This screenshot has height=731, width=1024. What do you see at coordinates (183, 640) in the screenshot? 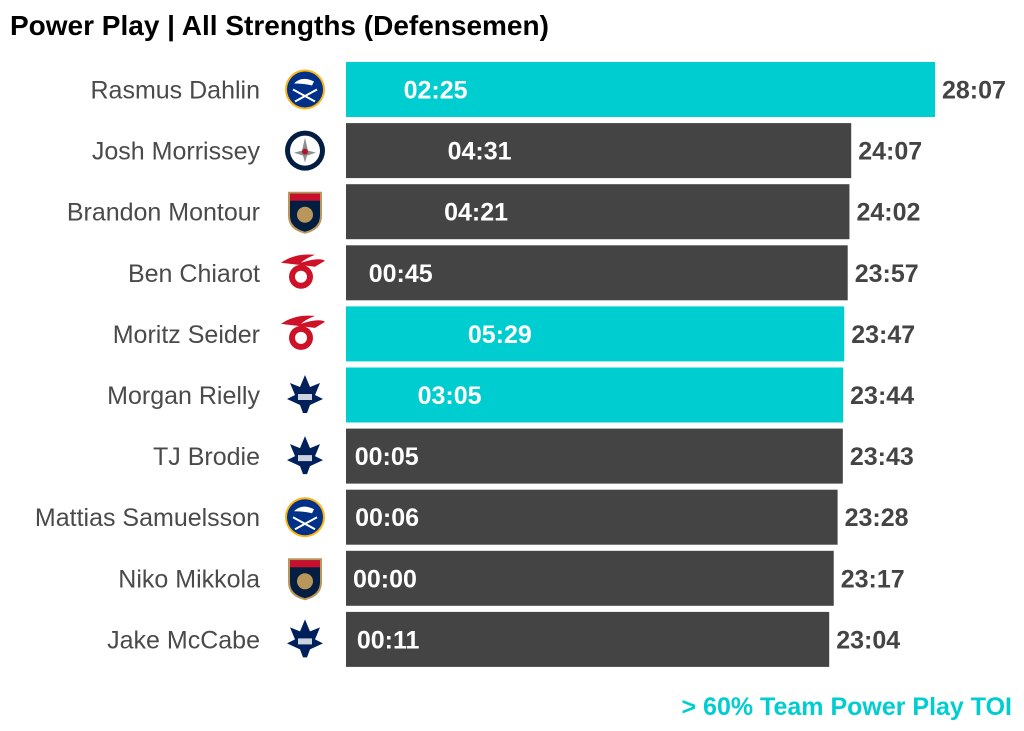
I see `player-name: Jake McCabe` at bounding box center [183, 640].